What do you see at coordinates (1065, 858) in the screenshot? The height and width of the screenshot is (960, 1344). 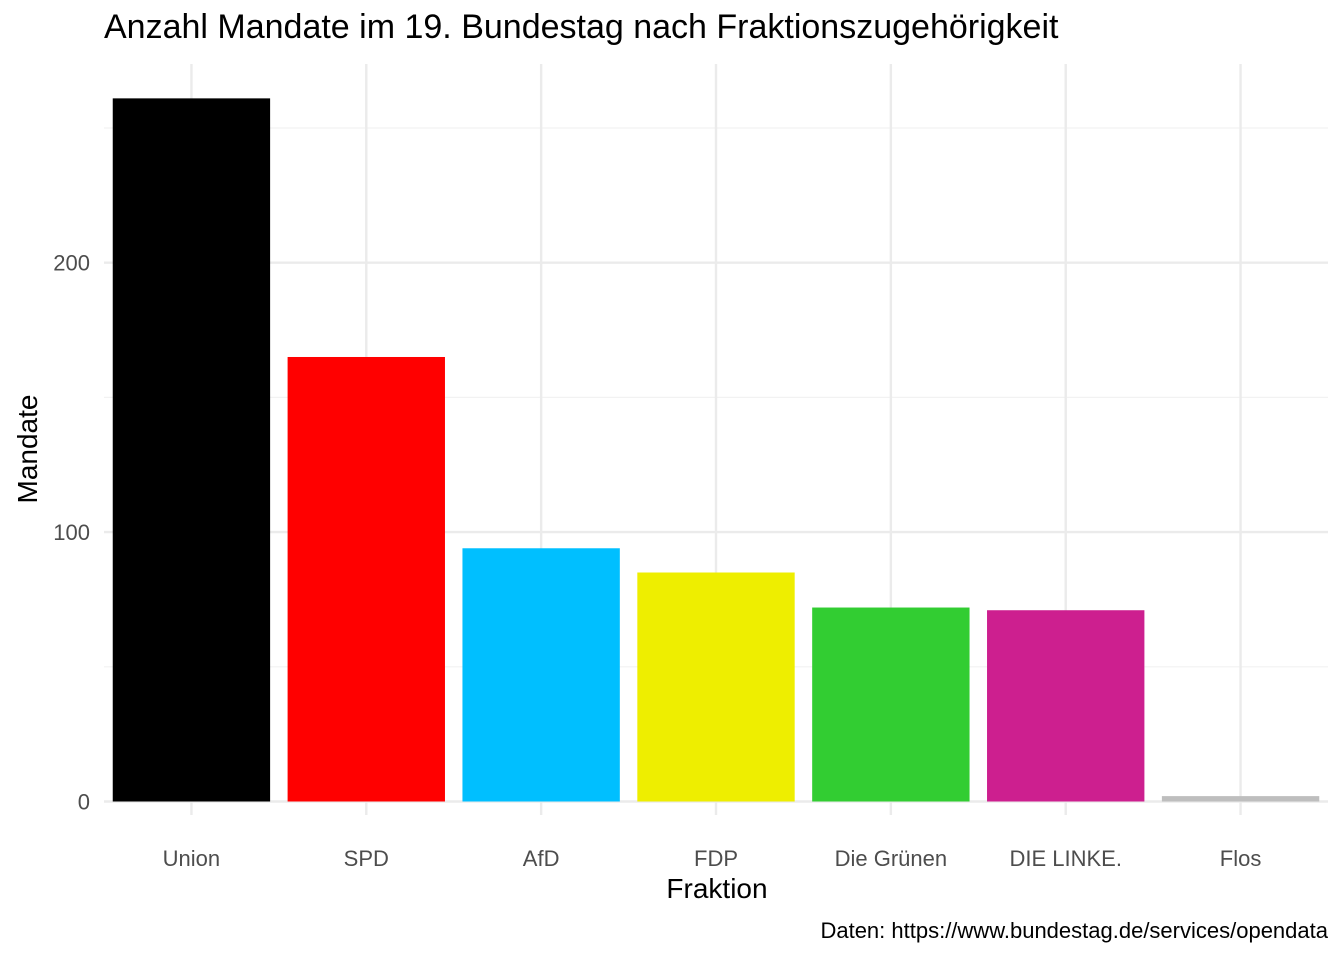 I see `x-tick-label: DIE LINKE.` at bounding box center [1065, 858].